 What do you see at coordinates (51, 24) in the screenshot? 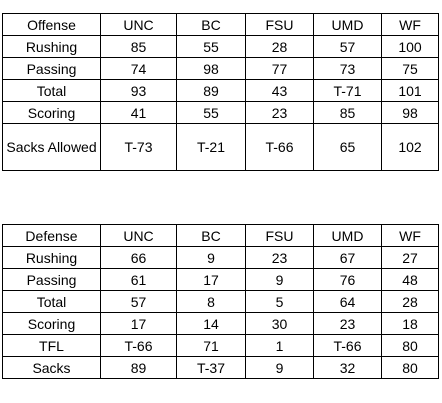
I see `offense-section-label: Offense` at bounding box center [51, 24].